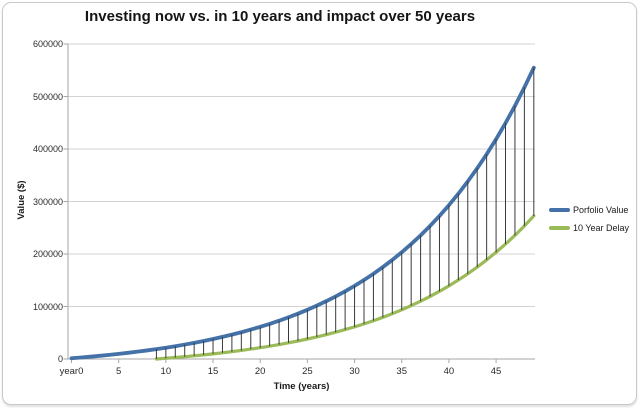  What do you see at coordinates (60, 359) in the screenshot?
I see `y-tick-label: 0` at bounding box center [60, 359].